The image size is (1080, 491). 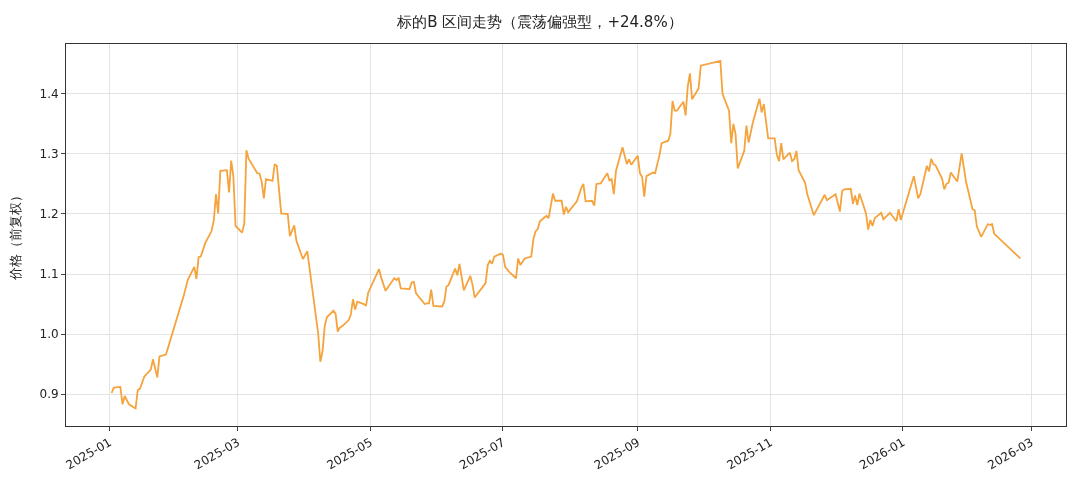 I want to click on chart-title: 标的B 区间走势（震荡偏强型，+24.8%）, so click(x=539, y=22).